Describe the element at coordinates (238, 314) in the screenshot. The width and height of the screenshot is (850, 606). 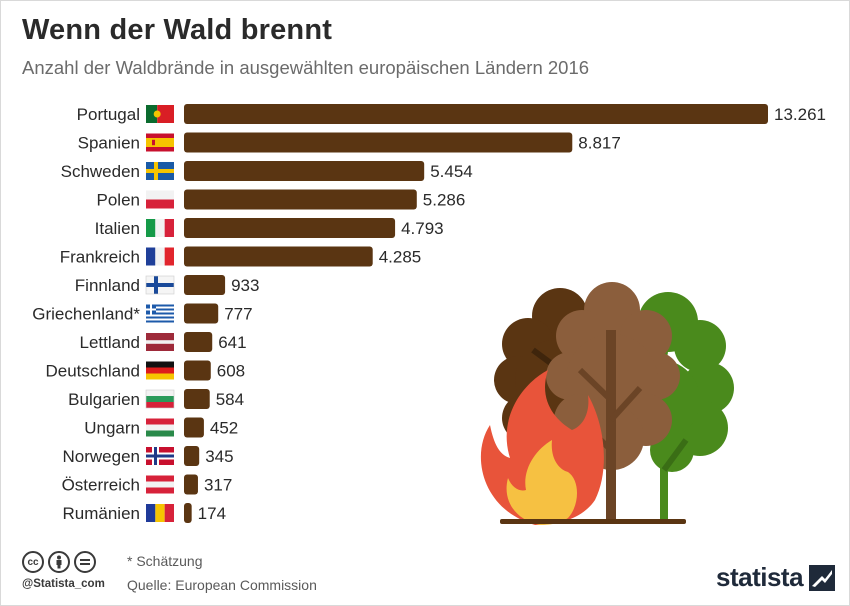
I see `value-label: 777` at that location.